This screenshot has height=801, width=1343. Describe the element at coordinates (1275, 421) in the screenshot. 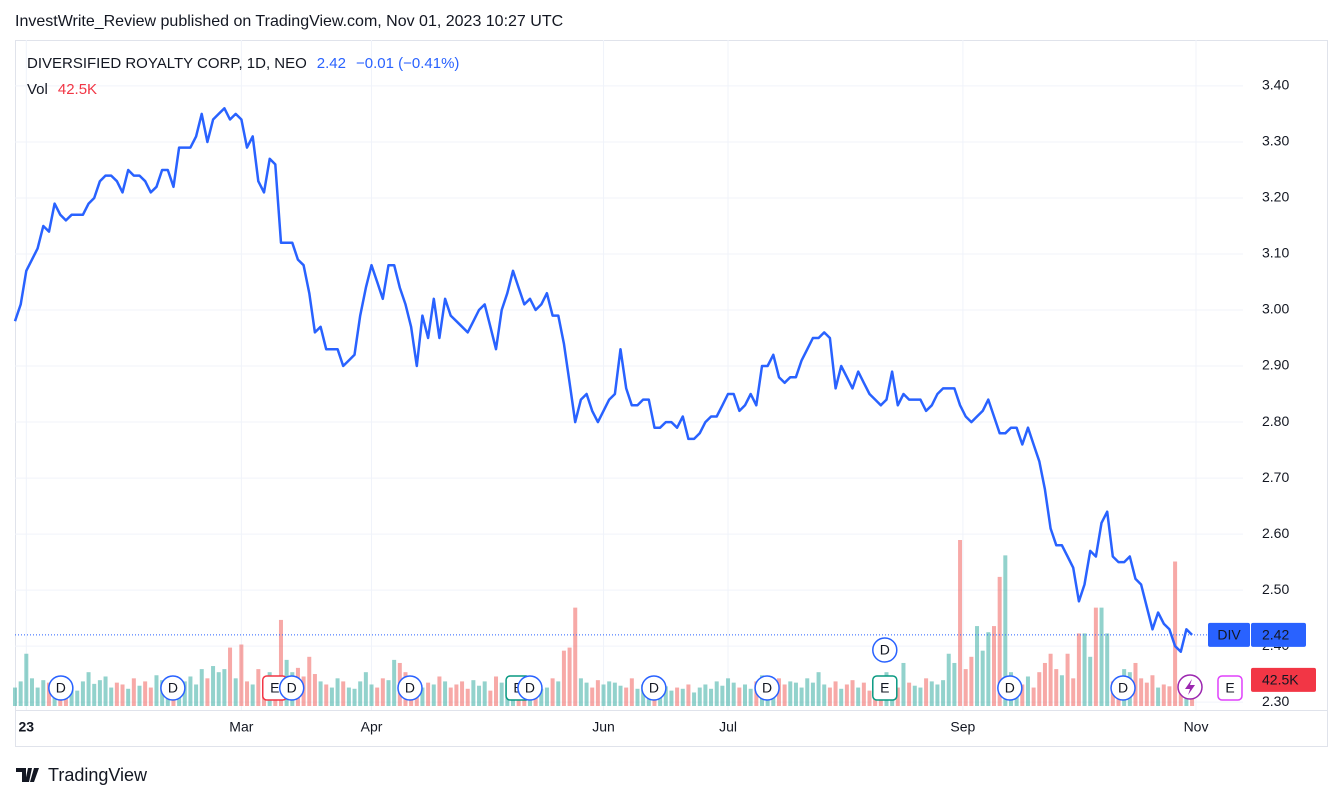

I see `y-tick-label: 2.80` at that location.